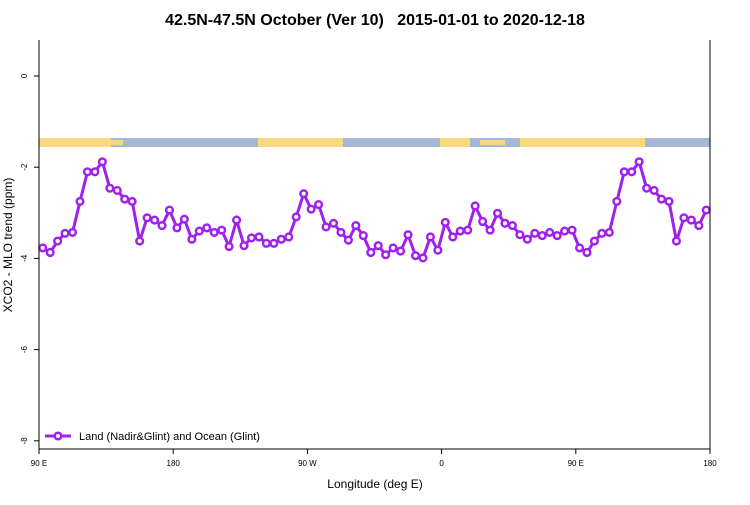 This screenshot has width=750, height=505. Describe the element at coordinates (8, 245) in the screenshot. I see `y-axis-label: XCO2 - MLO trend (ppm)` at that location.